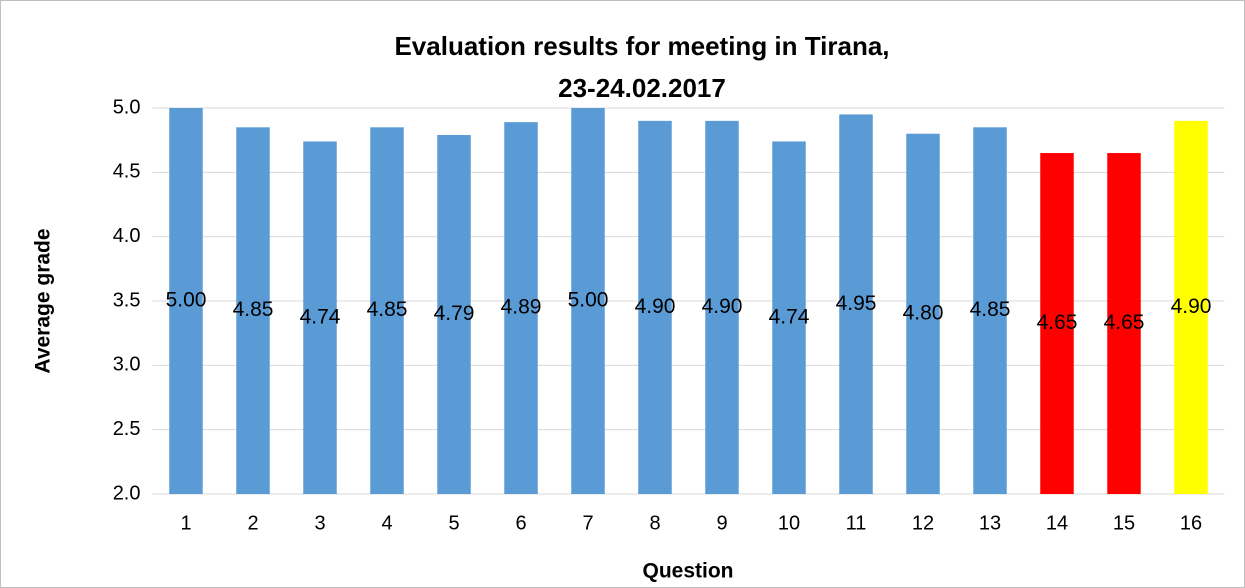  Describe the element at coordinates (1057, 523) in the screenshot. I see `x-tick-label: 14` at that location.